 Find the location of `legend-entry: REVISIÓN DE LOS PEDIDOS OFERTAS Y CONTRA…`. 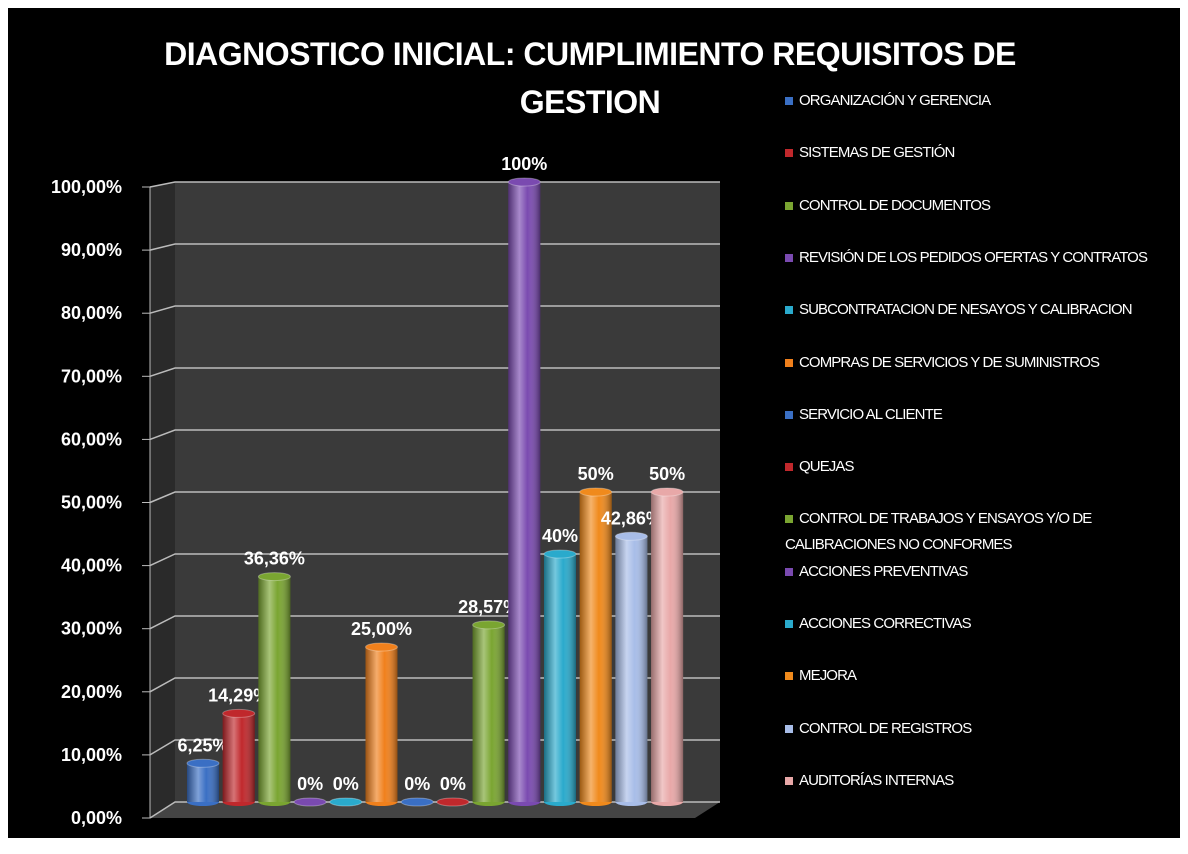

legend-entry: REVISIÓN DE LOS PEDIDOS OFERTAS Y CONTRA… is located at coordinates (982, 258).